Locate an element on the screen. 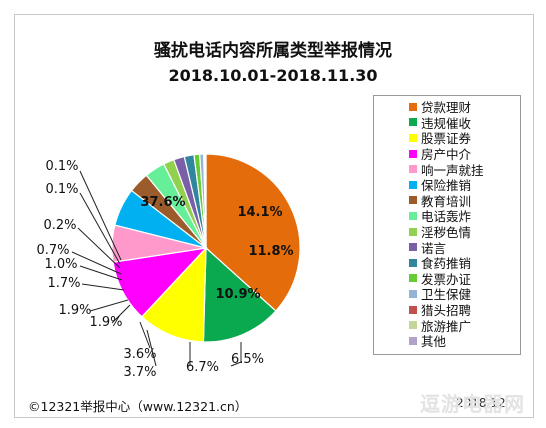 The width and height of the screenshot is (546, 428). legend-entry-12: 发票办证 is located at coordinates (447, 279).